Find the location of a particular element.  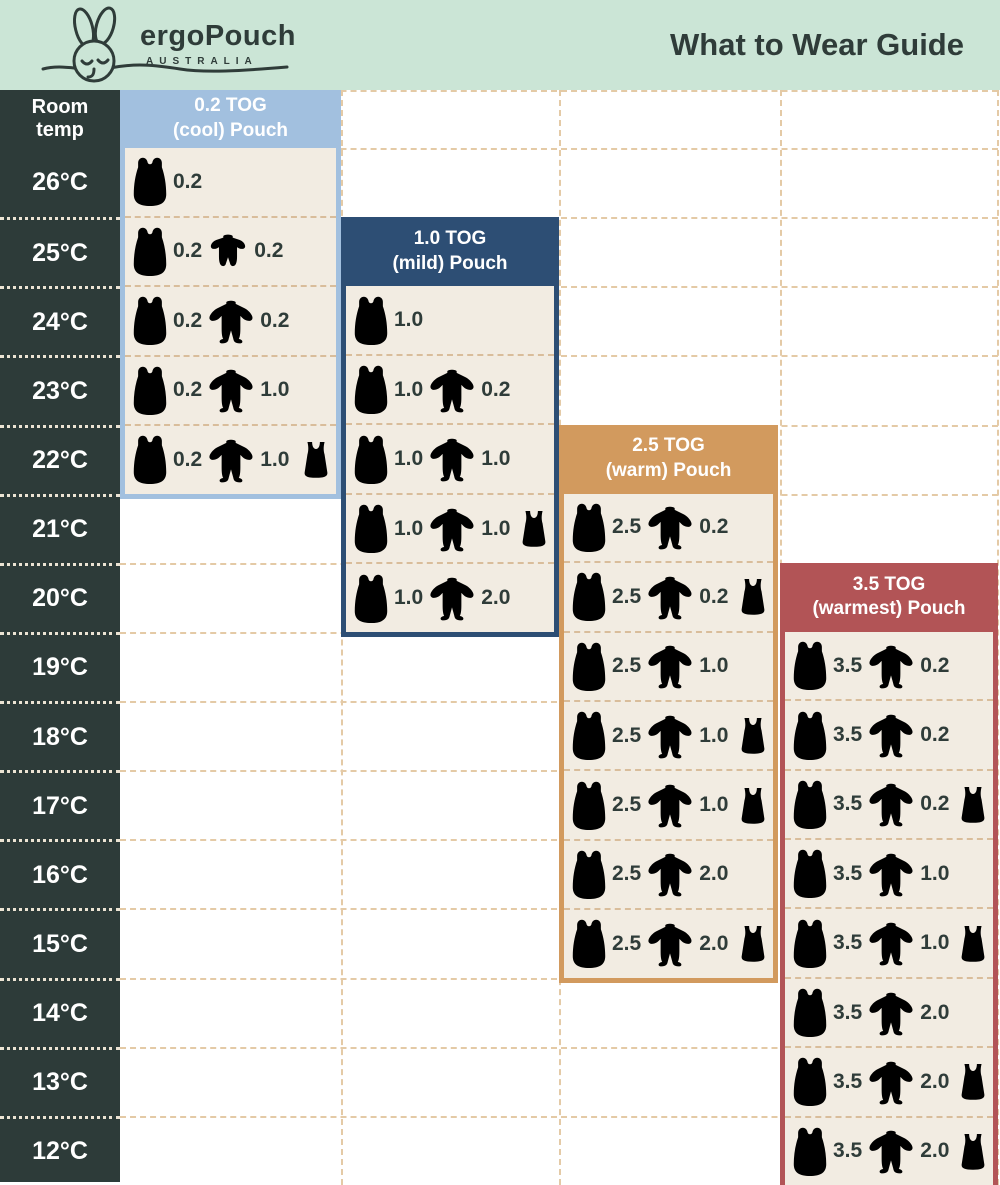

temp-label: 16°C is located at coordinates (60, 874).